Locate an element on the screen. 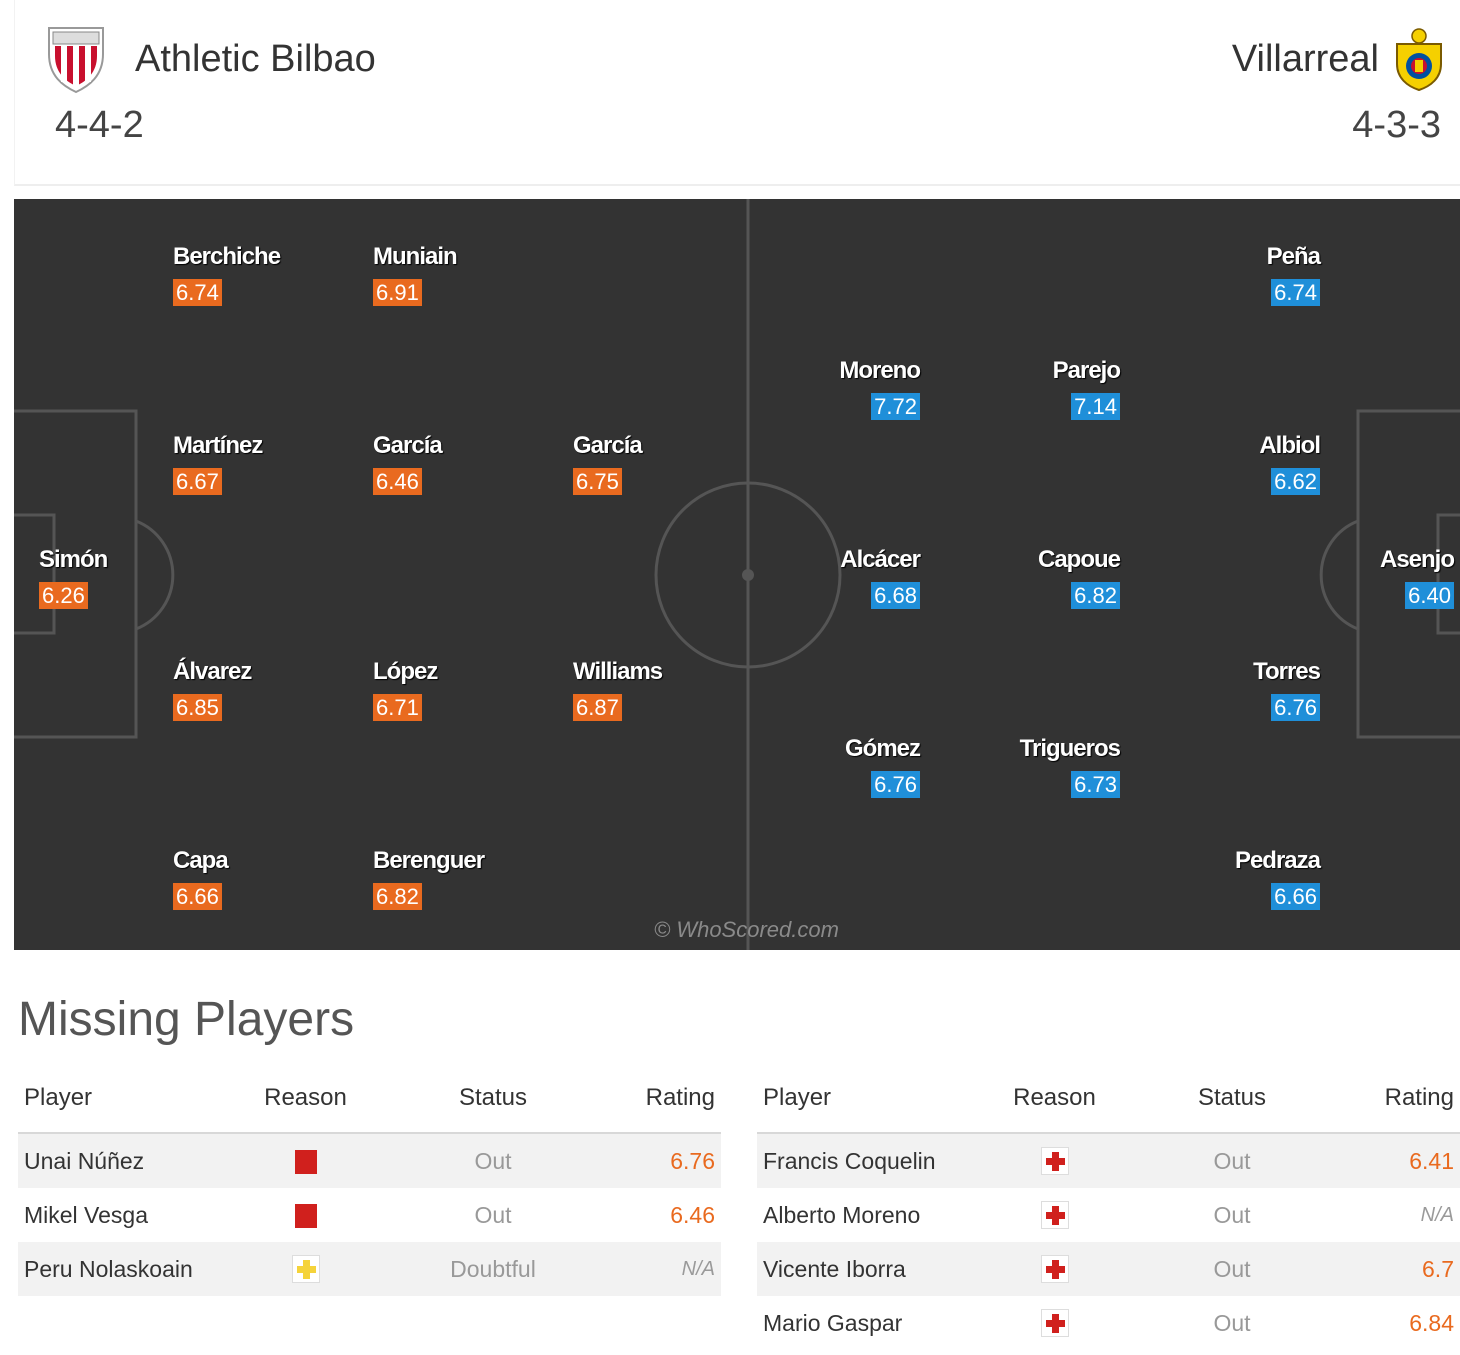  away-player-1: Peña 6.74 is located at coordinates (1294, 274).